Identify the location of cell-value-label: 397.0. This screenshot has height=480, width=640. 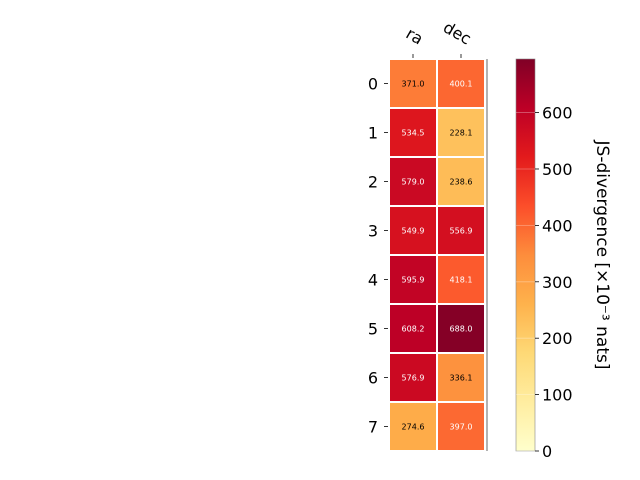
(461, 427).